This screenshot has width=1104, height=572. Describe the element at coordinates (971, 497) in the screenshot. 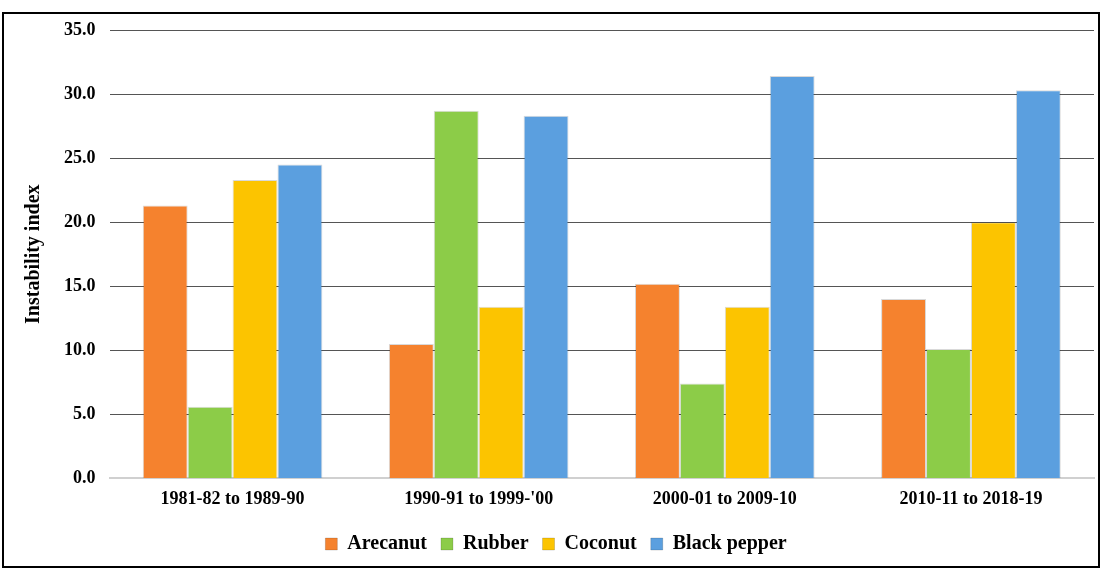

I see `x-tick-label: 2010-11 to 2018-19` at that location.